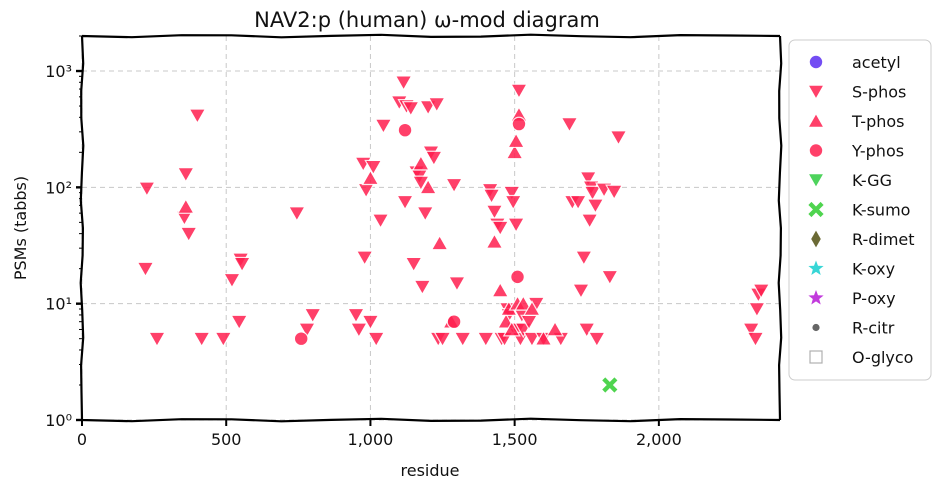 This screenshot has height=492, width=941. What do you see at coordinates (659, 439) in the screenshot?
I see `x-tick-label: 2,000` at bounding box center [659, 439].